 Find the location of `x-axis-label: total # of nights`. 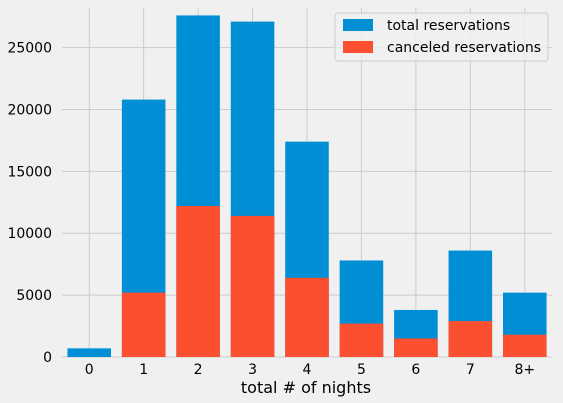

x-axis-label: total # of nights is located at coordinates (306, 387).